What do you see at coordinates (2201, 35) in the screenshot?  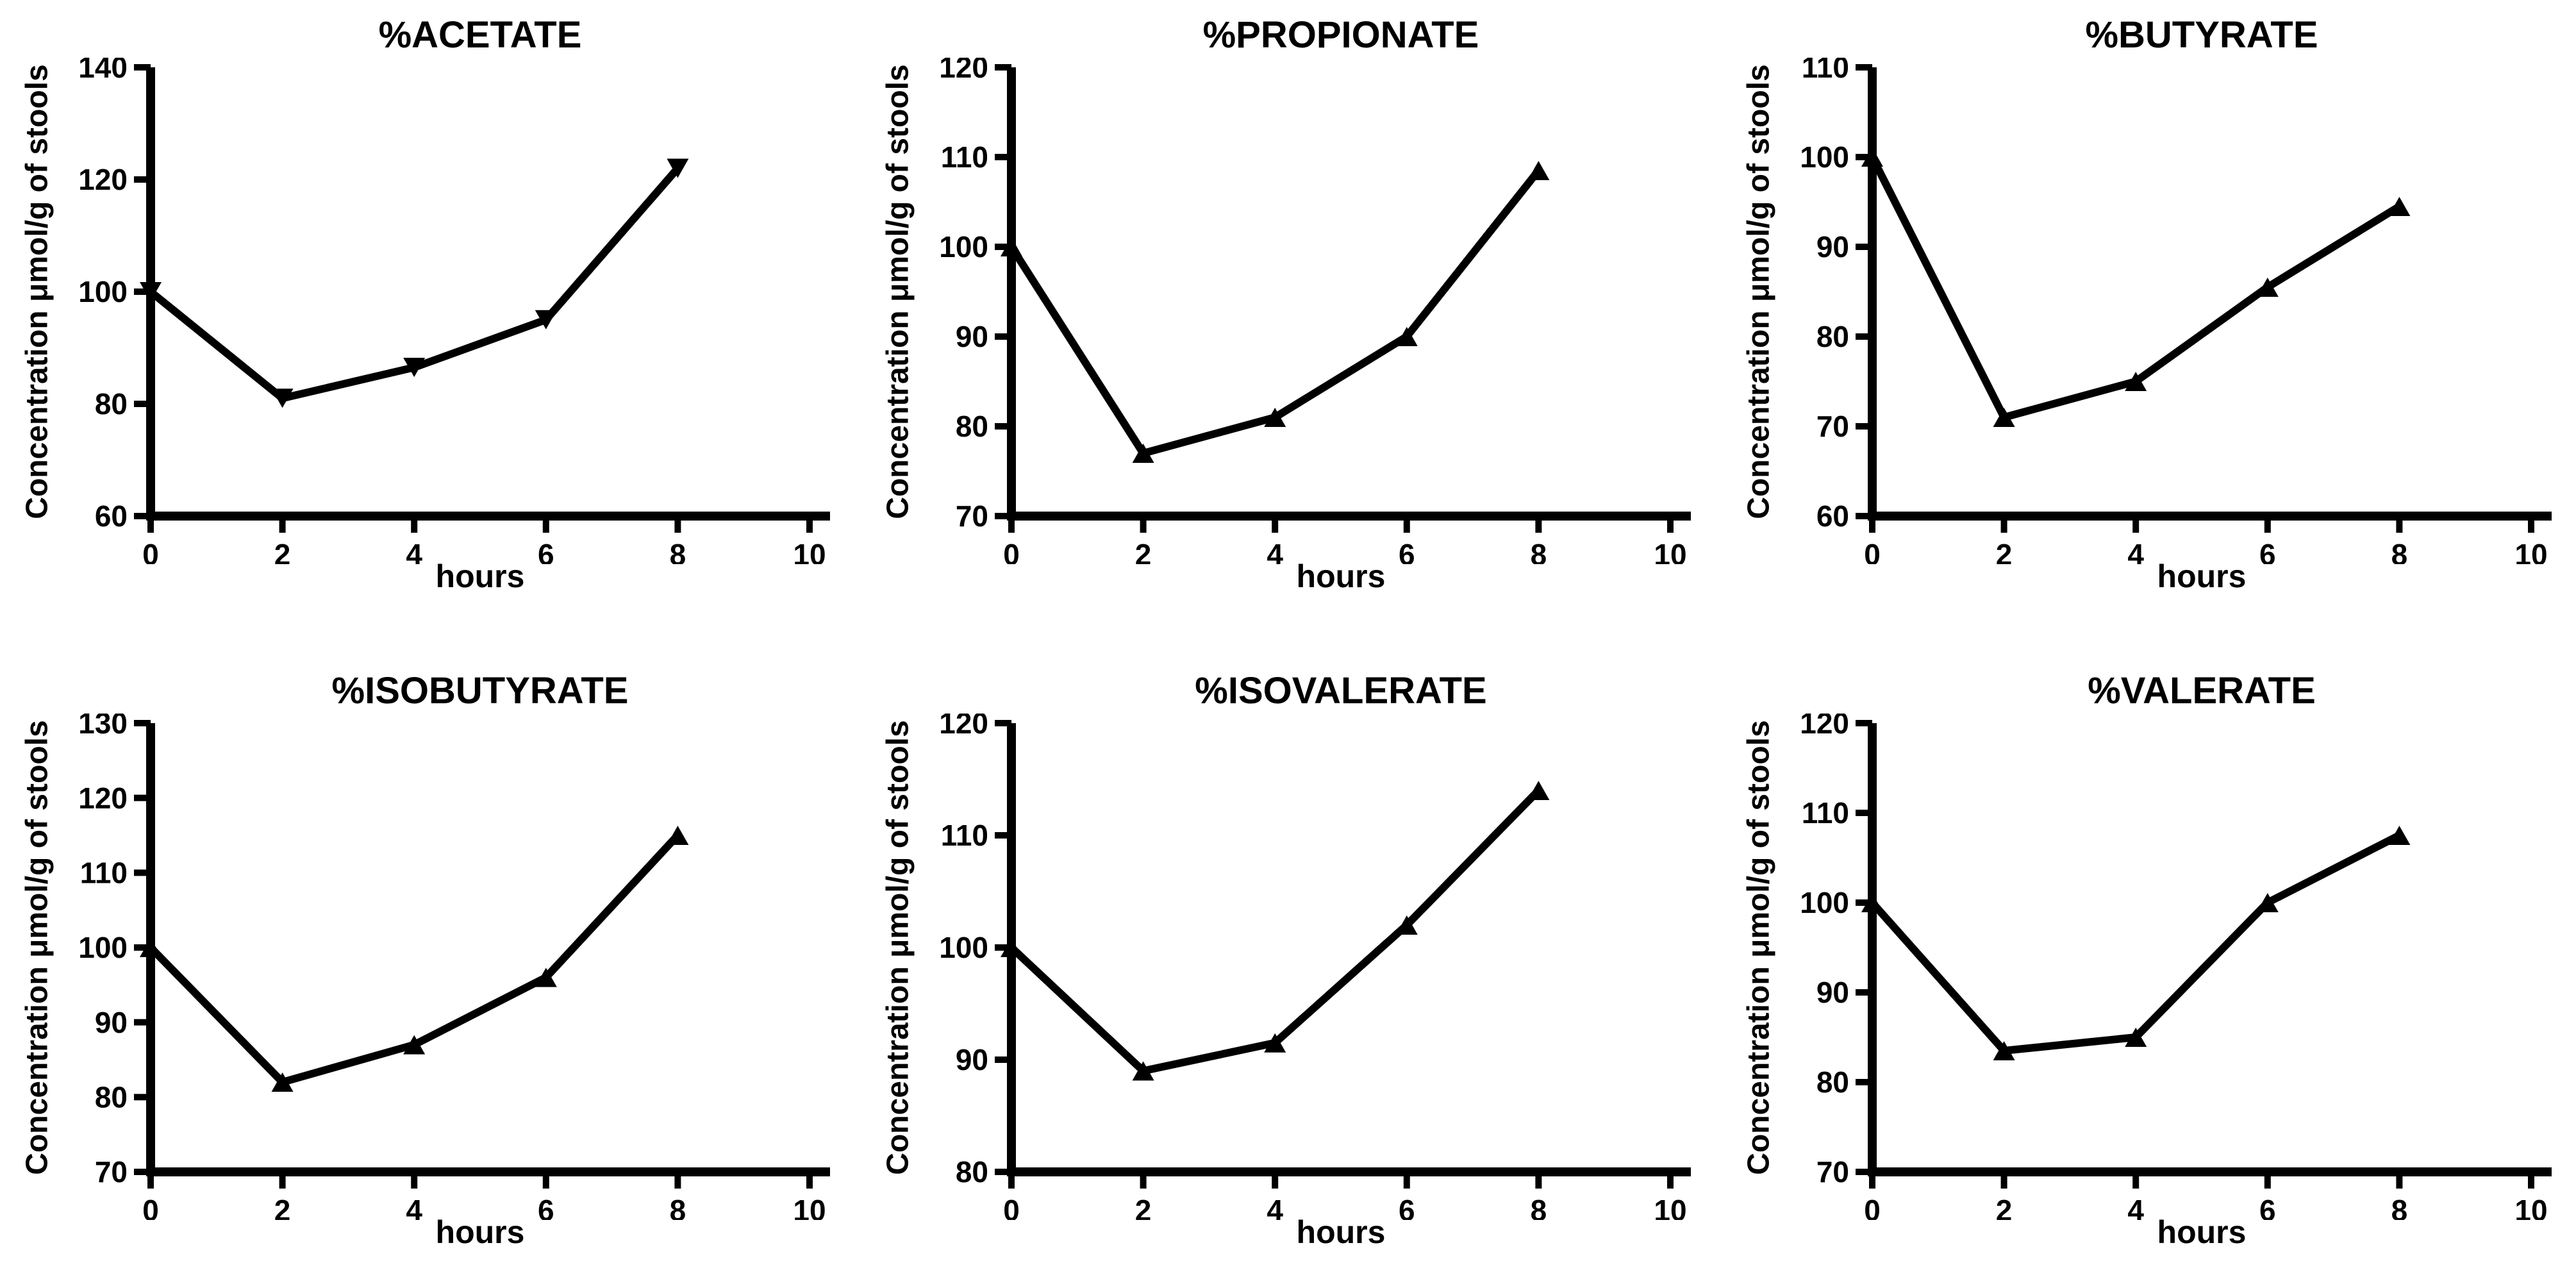 I see `chart-title: %BUTYRATE` at bounding box center [2201, 35].